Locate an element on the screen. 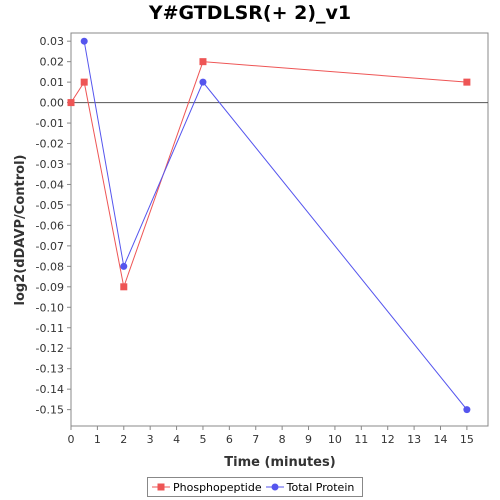 The image size is (500, 500). y-axis-title: log2(dDAVP/Control) is located at coordinates (20, 230).